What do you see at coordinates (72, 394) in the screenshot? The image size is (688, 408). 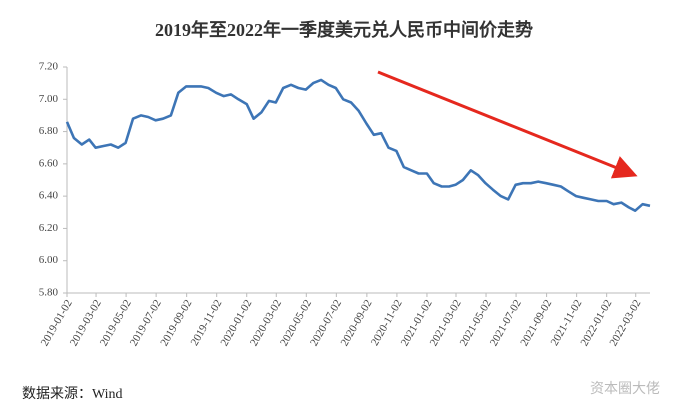 I see `source: 数据来源：Wind` at bounding box center [72, 394].